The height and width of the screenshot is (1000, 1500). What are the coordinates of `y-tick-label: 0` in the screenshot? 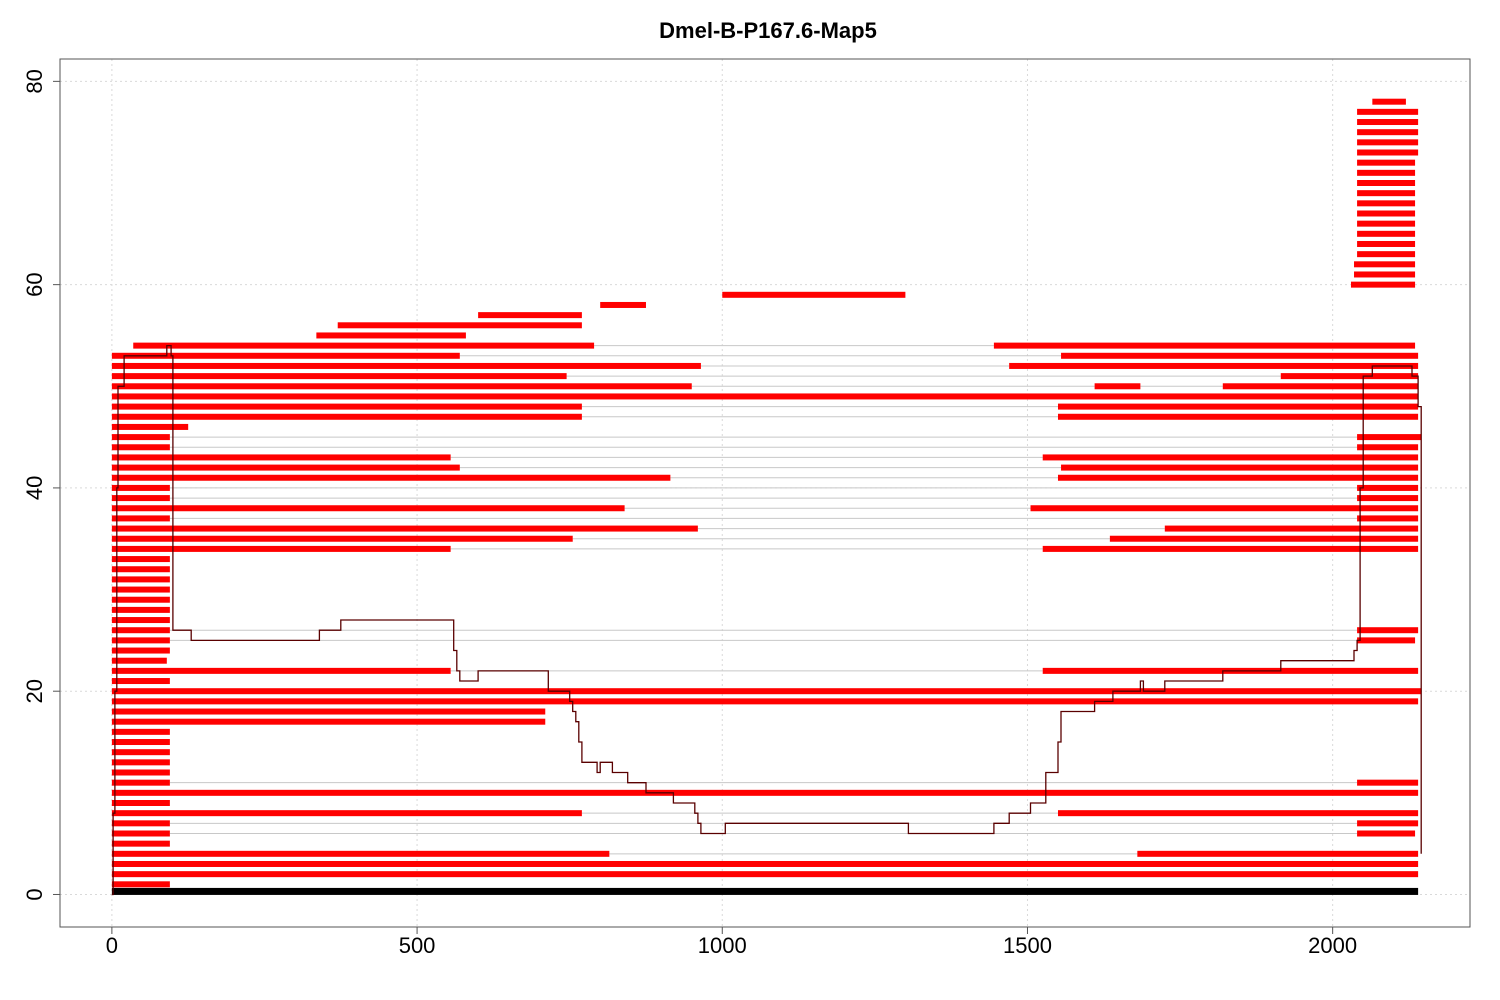 It's located at (34, 894).